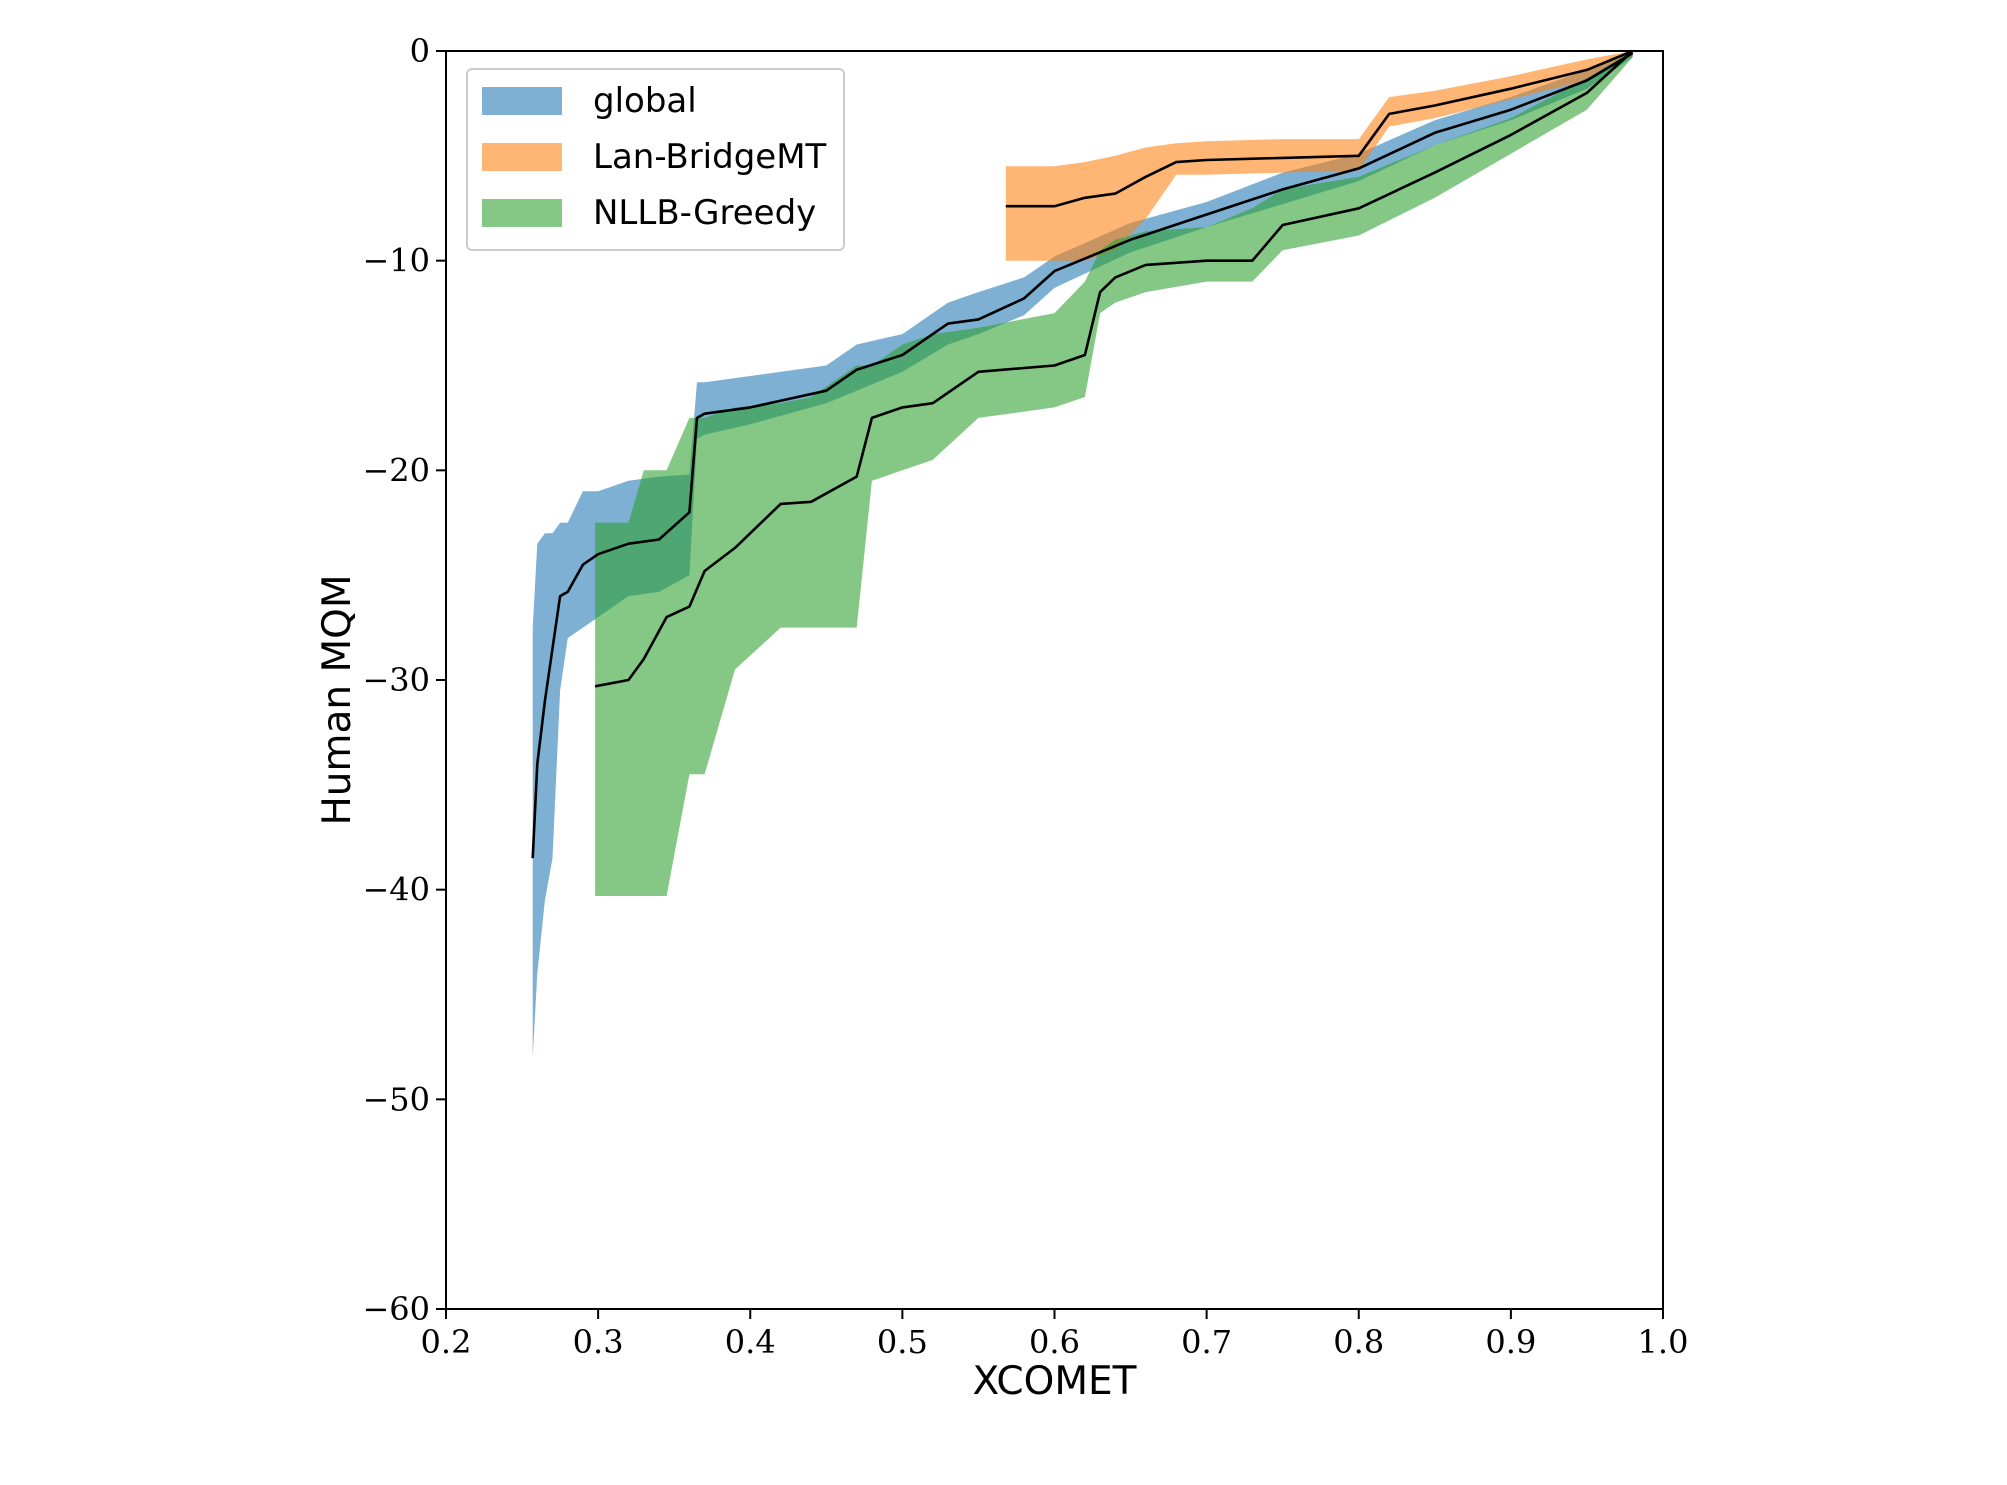 The width and height of the screenshot is (2007, 1485). Describe the element at coordinates (1054, 1342) in the screenshot. I see `x-tick-label: 0.6` at that location.